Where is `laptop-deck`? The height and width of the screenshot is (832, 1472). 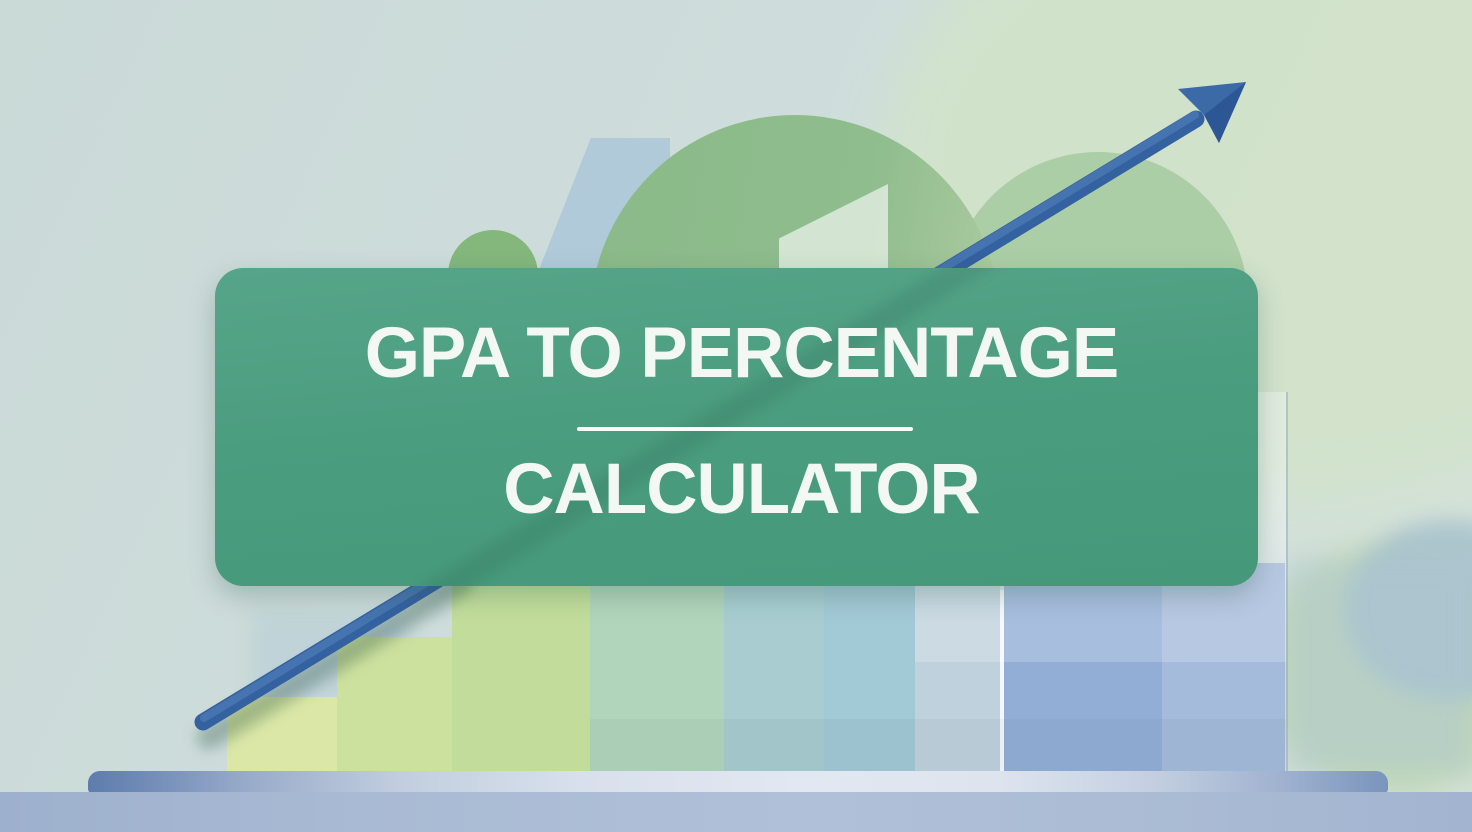
laptop-deck is located at coordinates (738, 782).